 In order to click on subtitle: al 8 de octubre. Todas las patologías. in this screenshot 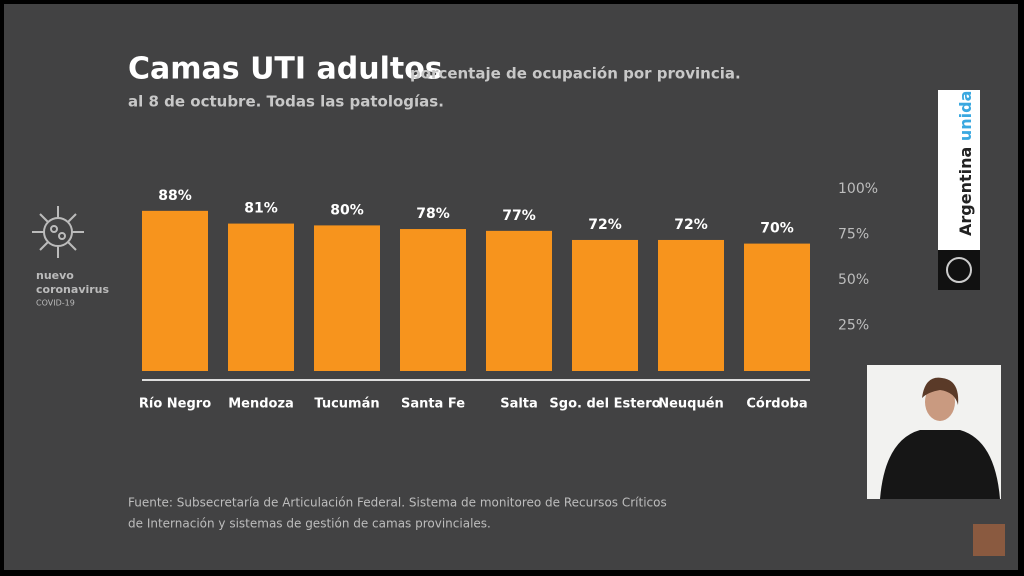, I will do `click(286, 102)`.